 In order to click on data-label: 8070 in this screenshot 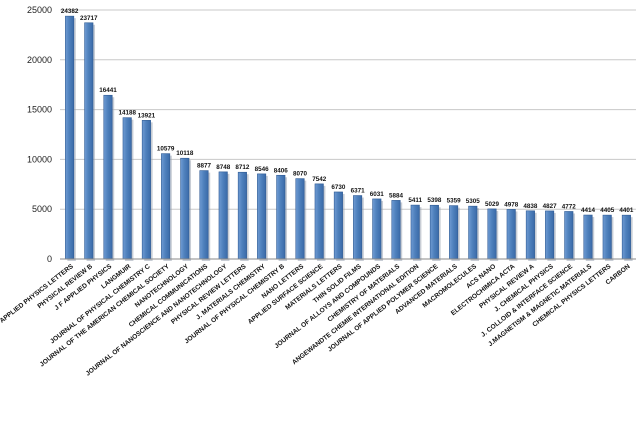, I will do `click(300, 174)`.